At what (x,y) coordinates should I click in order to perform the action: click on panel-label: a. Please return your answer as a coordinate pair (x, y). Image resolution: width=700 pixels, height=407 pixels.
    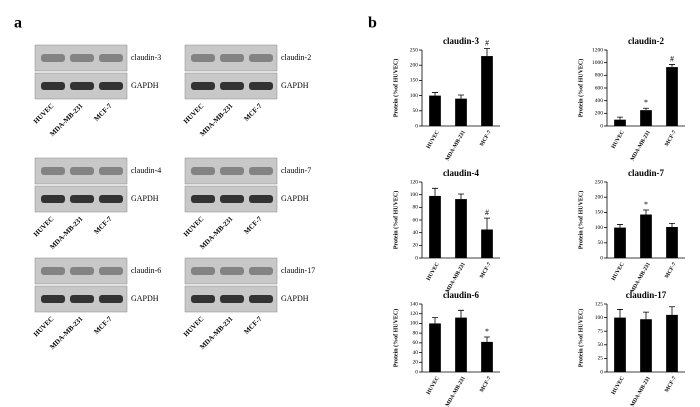
    Looking at the image, I should click on (18, 23).